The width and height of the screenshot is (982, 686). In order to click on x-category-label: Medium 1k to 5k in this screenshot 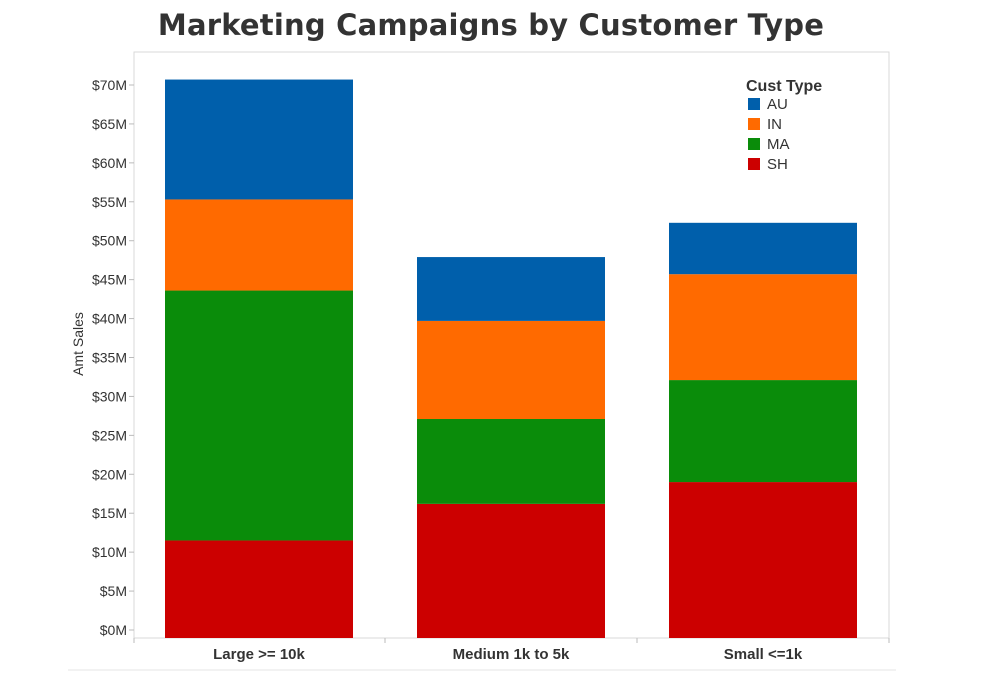, I will do `click(511, 654)`.